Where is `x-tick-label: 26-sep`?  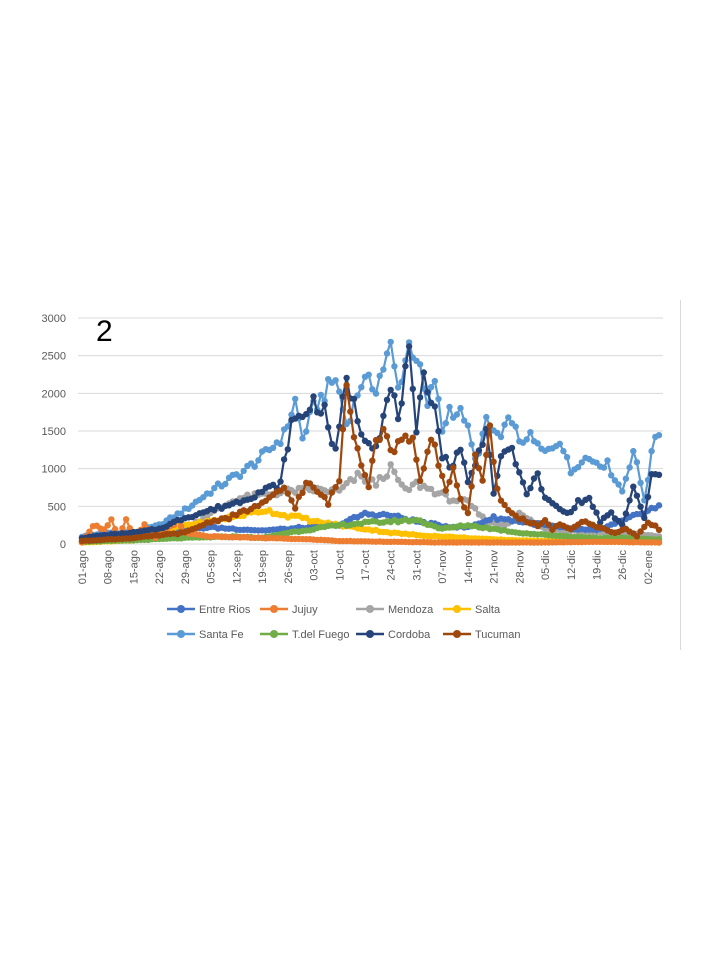 x-tick-label: 26-sep is located at coordinates (289, 567).